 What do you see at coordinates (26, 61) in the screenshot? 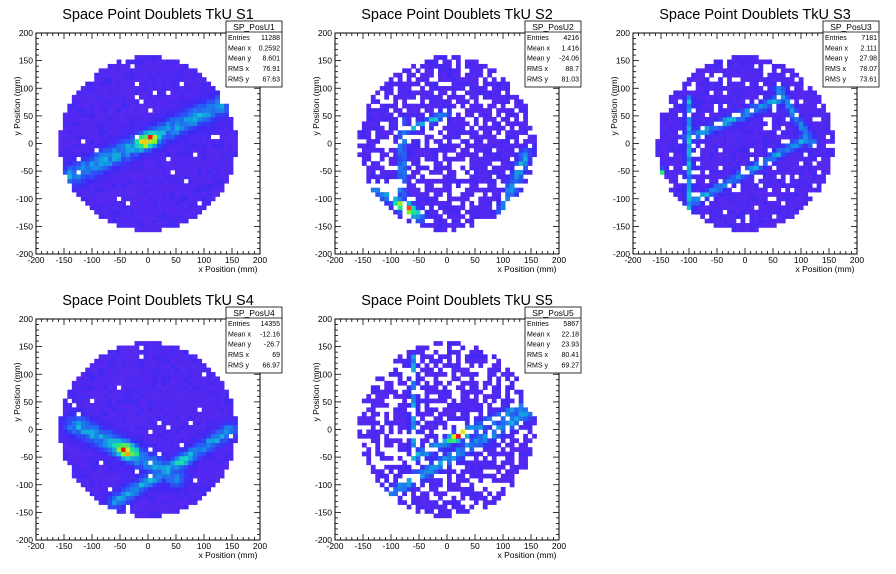
I see `y-tick-label: 150` at bounding box center [26, 61].